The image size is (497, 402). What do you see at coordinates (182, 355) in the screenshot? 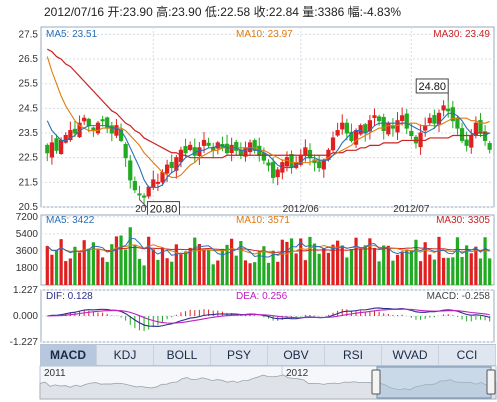
I see `tab-boll: BOLL` at bounding box center [182, 355].